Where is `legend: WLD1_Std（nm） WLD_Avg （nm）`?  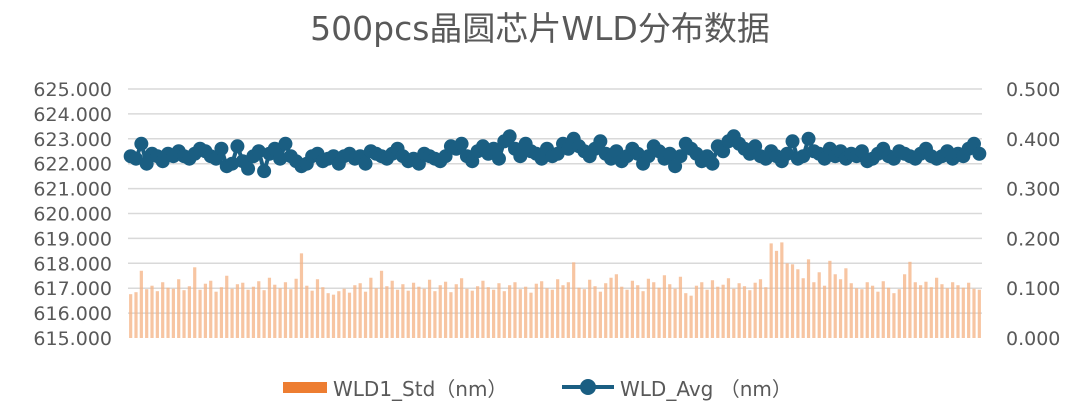 legend: WLD1_Std（nm） WLD_Avg （nm） is located at coordinates (540, 387).